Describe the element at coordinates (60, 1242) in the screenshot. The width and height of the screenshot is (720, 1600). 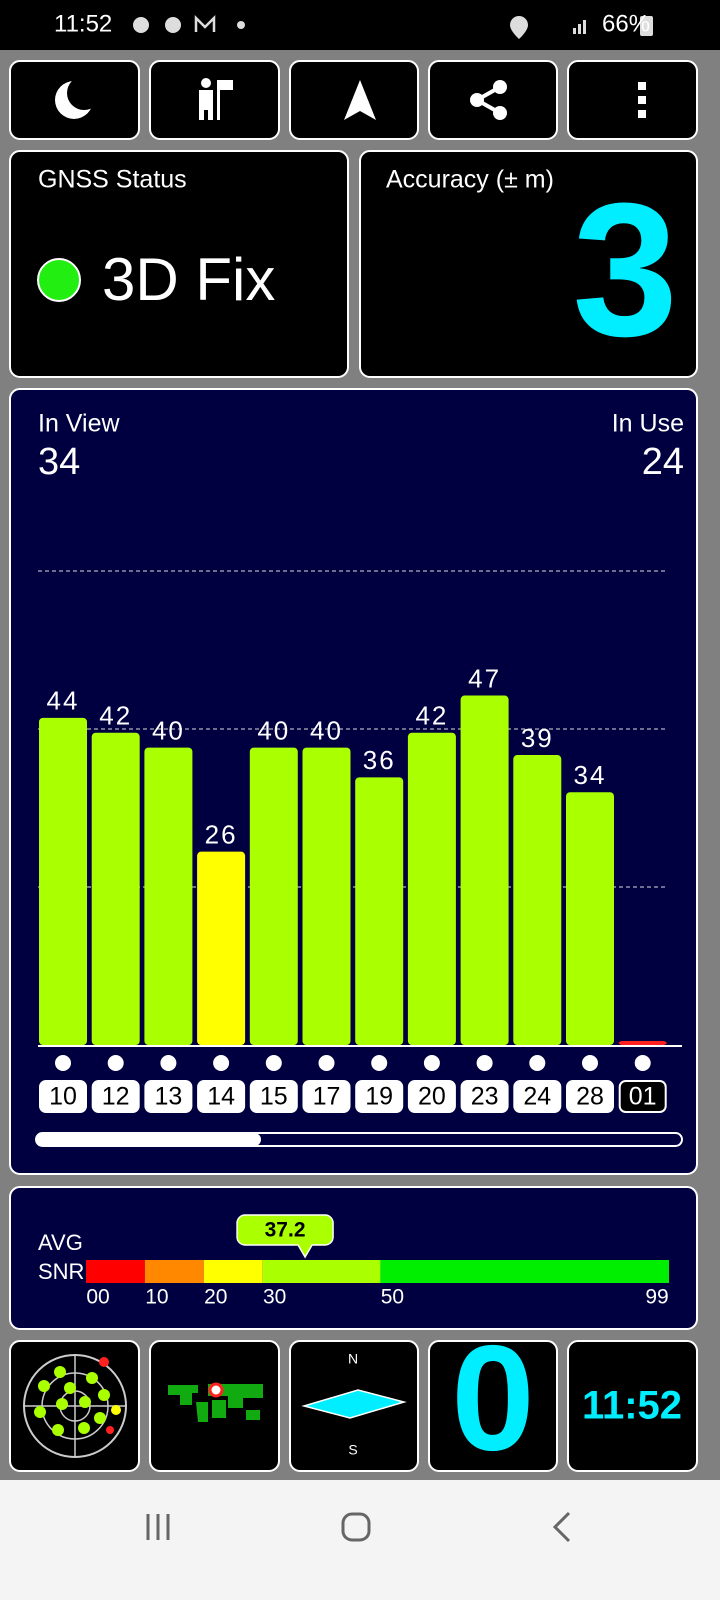
I see `avg-label: AVG` at that location.